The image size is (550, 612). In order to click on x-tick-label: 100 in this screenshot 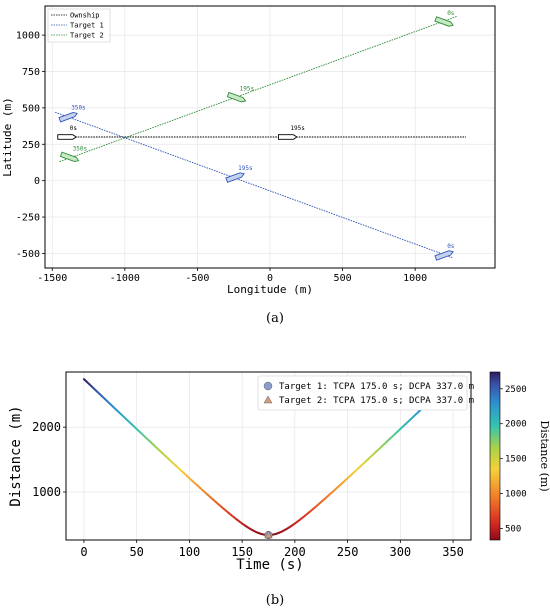, I will do `click(190, 552)`.